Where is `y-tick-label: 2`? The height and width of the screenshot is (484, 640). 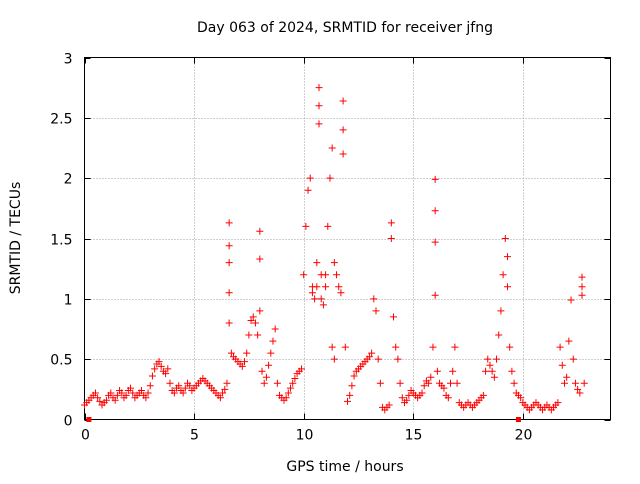
y-tick-label: 2 is located at coordinates (68, 180).